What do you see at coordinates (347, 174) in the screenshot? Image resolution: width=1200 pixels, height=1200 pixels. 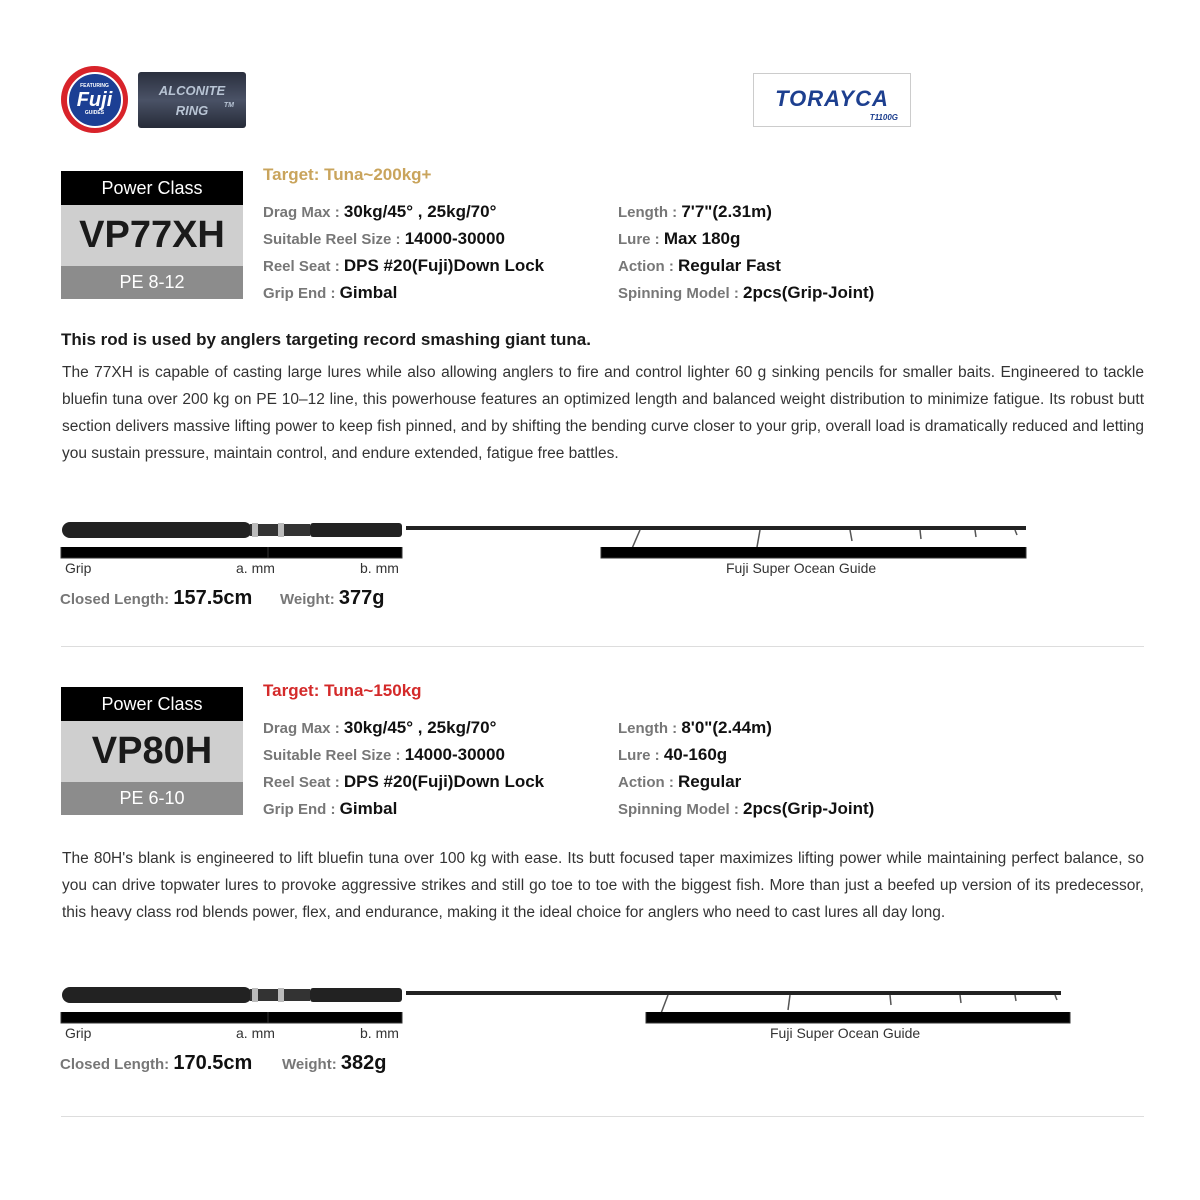 I see `target-text: Target: Tuna~200kg+` at bounding box center [347, 174].